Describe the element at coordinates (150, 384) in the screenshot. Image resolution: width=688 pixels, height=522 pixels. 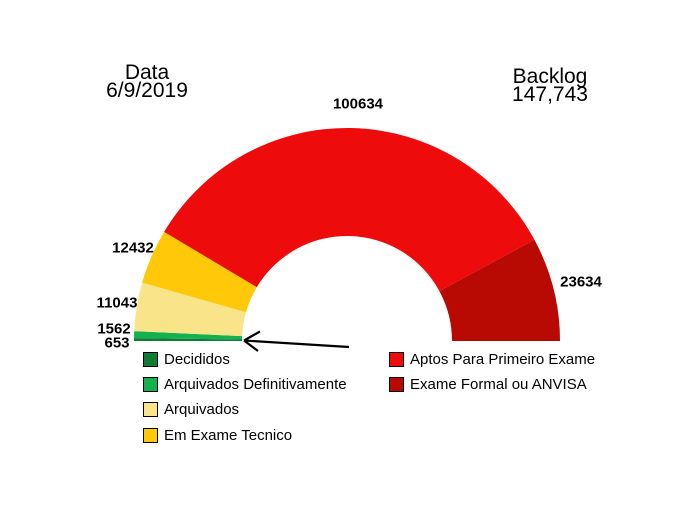
I see `arquivados-definitivamente-swatch-icon` at that location.